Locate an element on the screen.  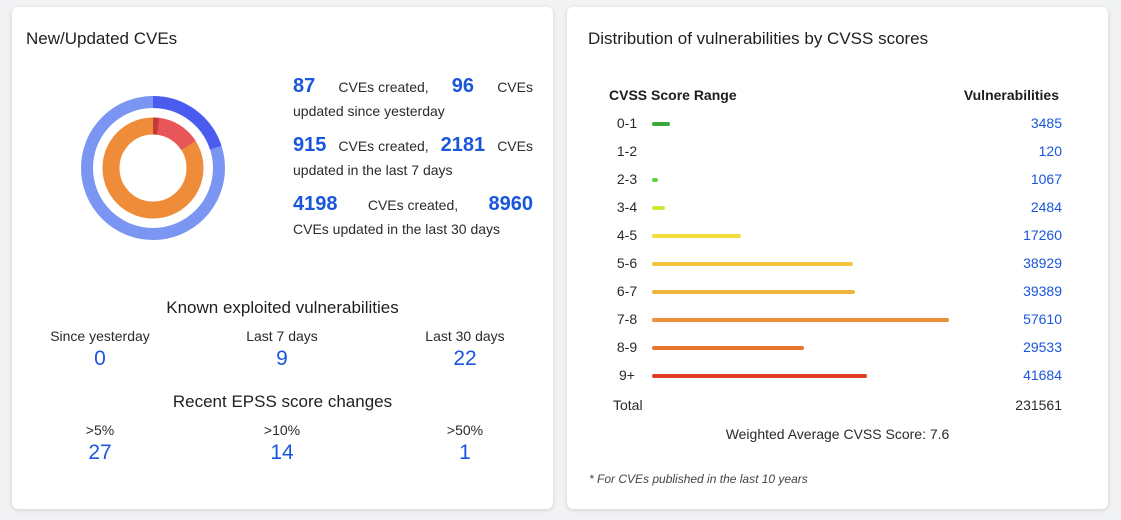
vulnerability-count-link: 2484 is located at coordinates (1046, 207).